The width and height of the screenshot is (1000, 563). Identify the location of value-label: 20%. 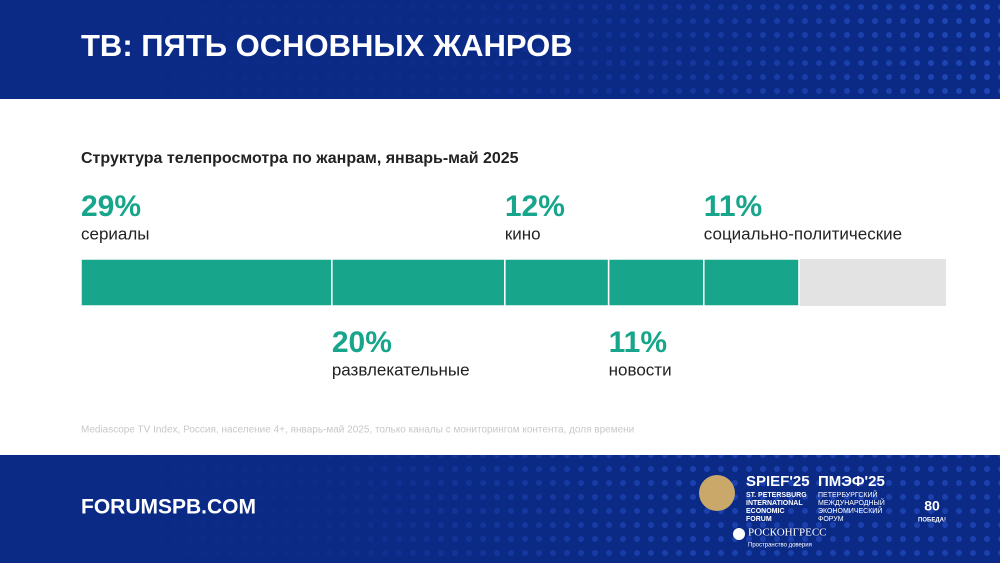
(362, 342).